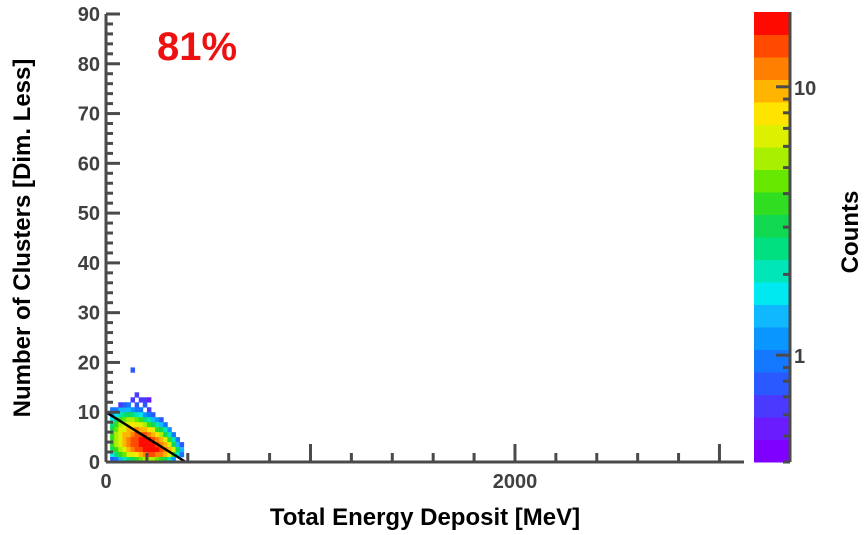  What do you see at coordinates (515, 482) in the screenshot?
I see `x-tick-label: 2000` at bounding box center [515, 482].